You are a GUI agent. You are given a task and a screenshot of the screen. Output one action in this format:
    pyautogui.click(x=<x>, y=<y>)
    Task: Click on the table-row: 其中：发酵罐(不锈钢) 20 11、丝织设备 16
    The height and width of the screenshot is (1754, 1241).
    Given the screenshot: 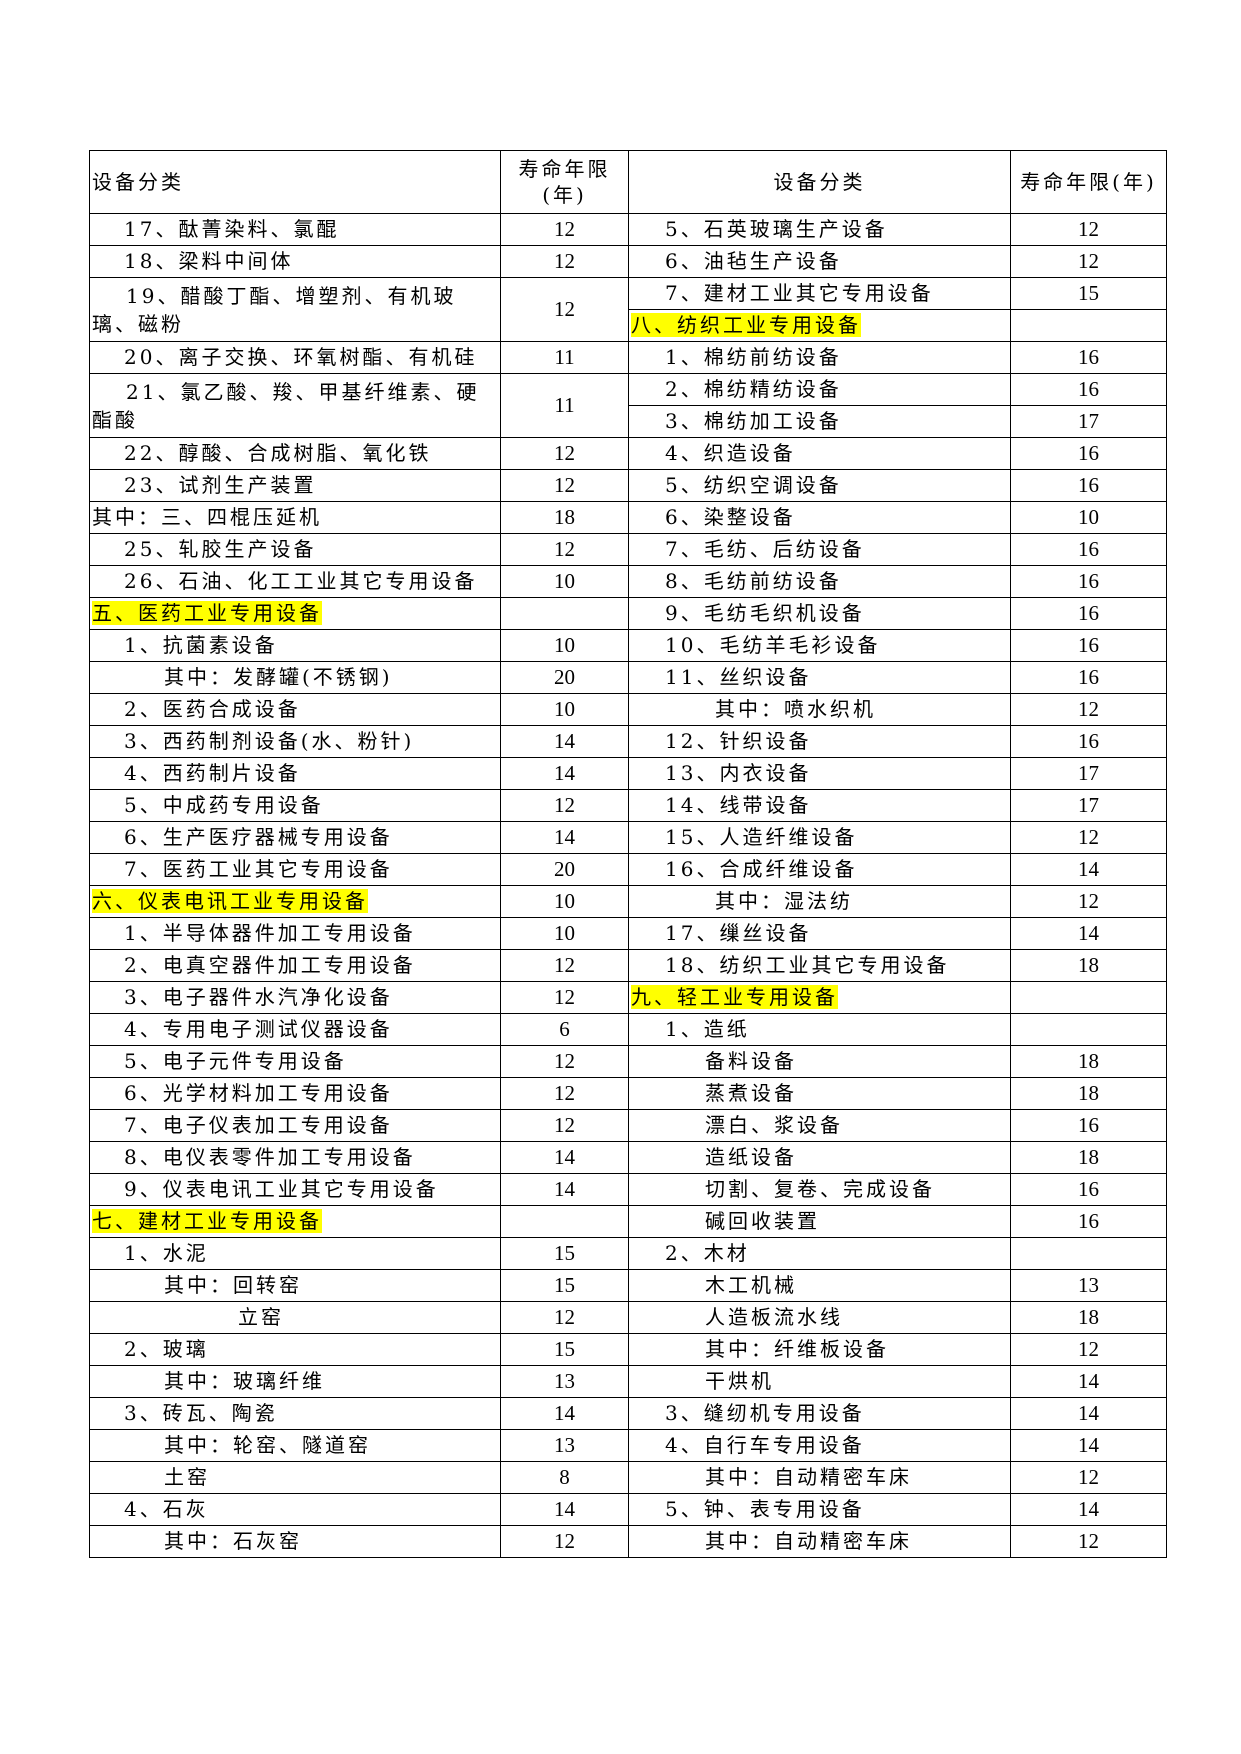 What is the action you would take?
    pyautogui.click(x=628, y=677)
    